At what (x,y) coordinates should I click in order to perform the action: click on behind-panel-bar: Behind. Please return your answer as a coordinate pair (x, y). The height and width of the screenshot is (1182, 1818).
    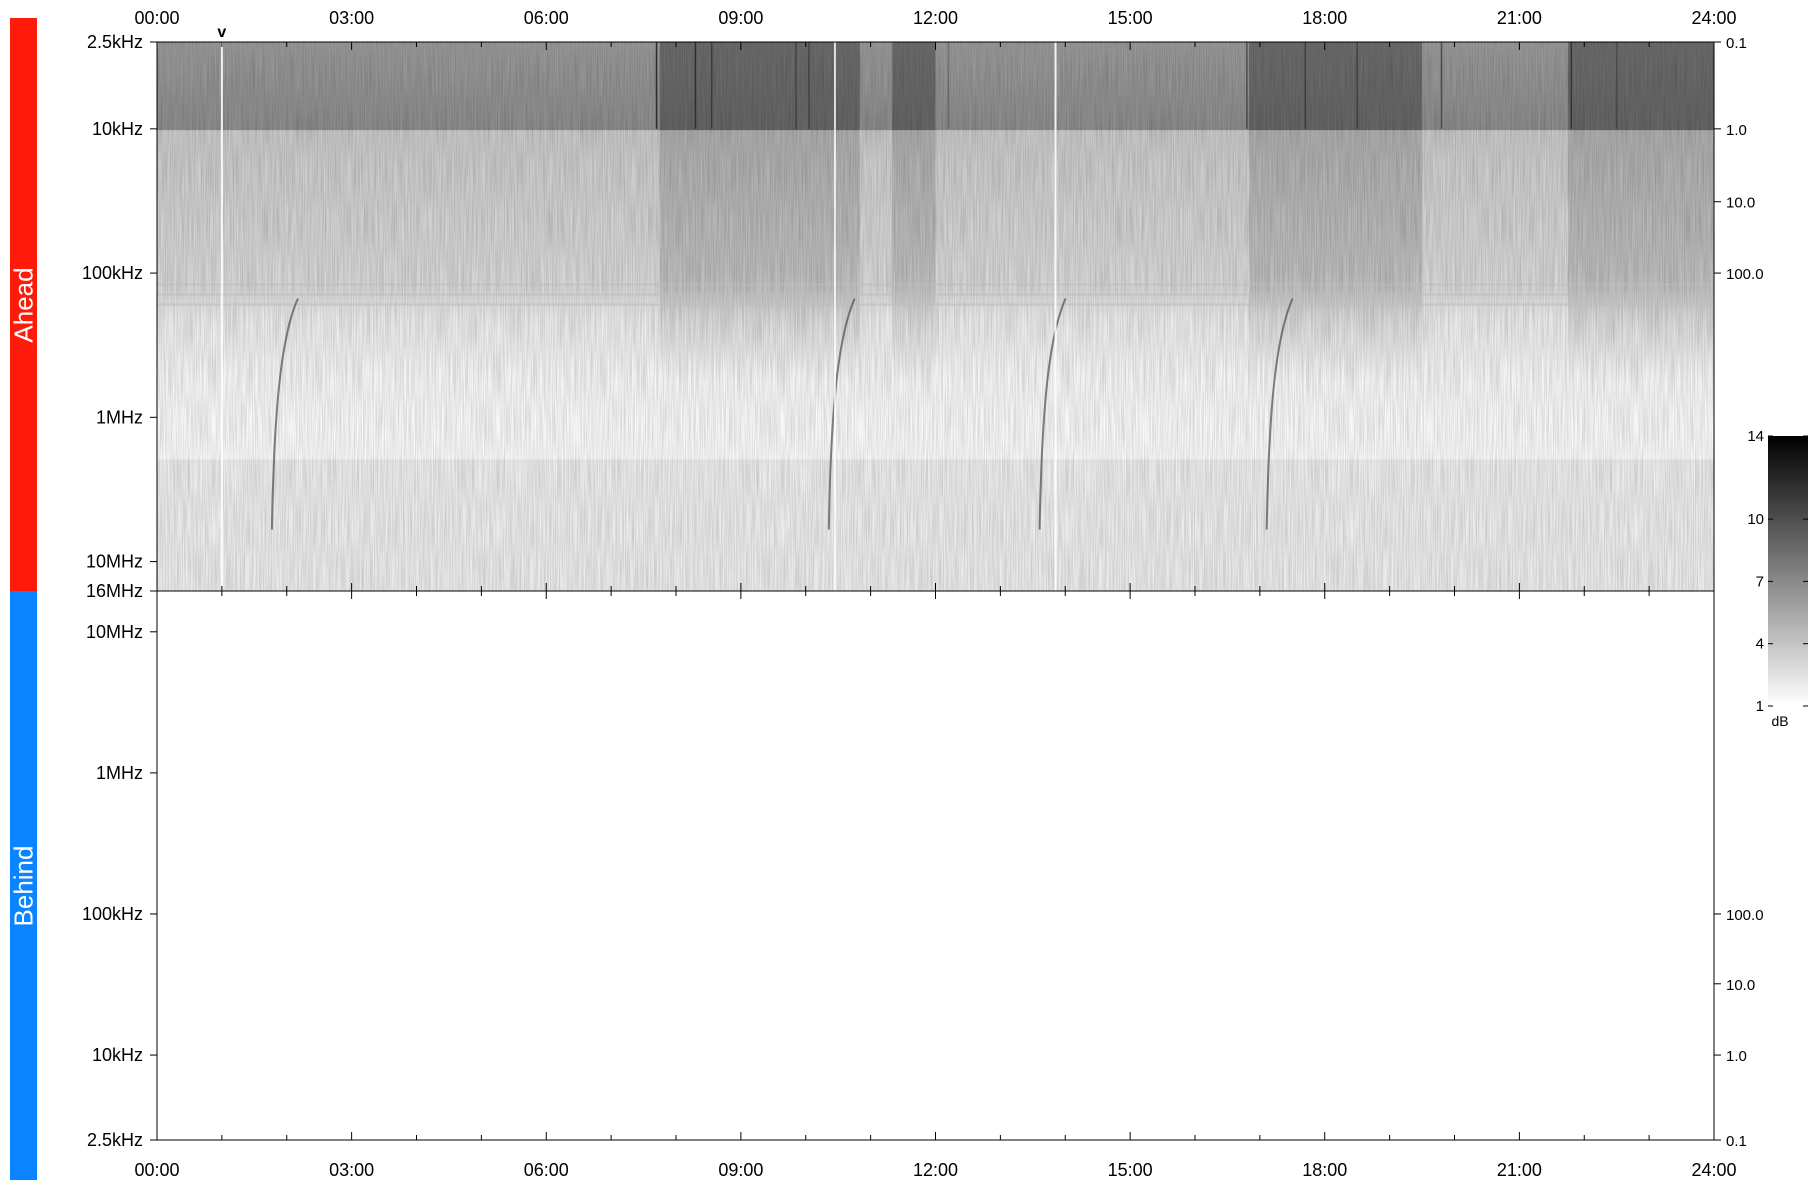
    Looking at the image, I should click on (23, 885).